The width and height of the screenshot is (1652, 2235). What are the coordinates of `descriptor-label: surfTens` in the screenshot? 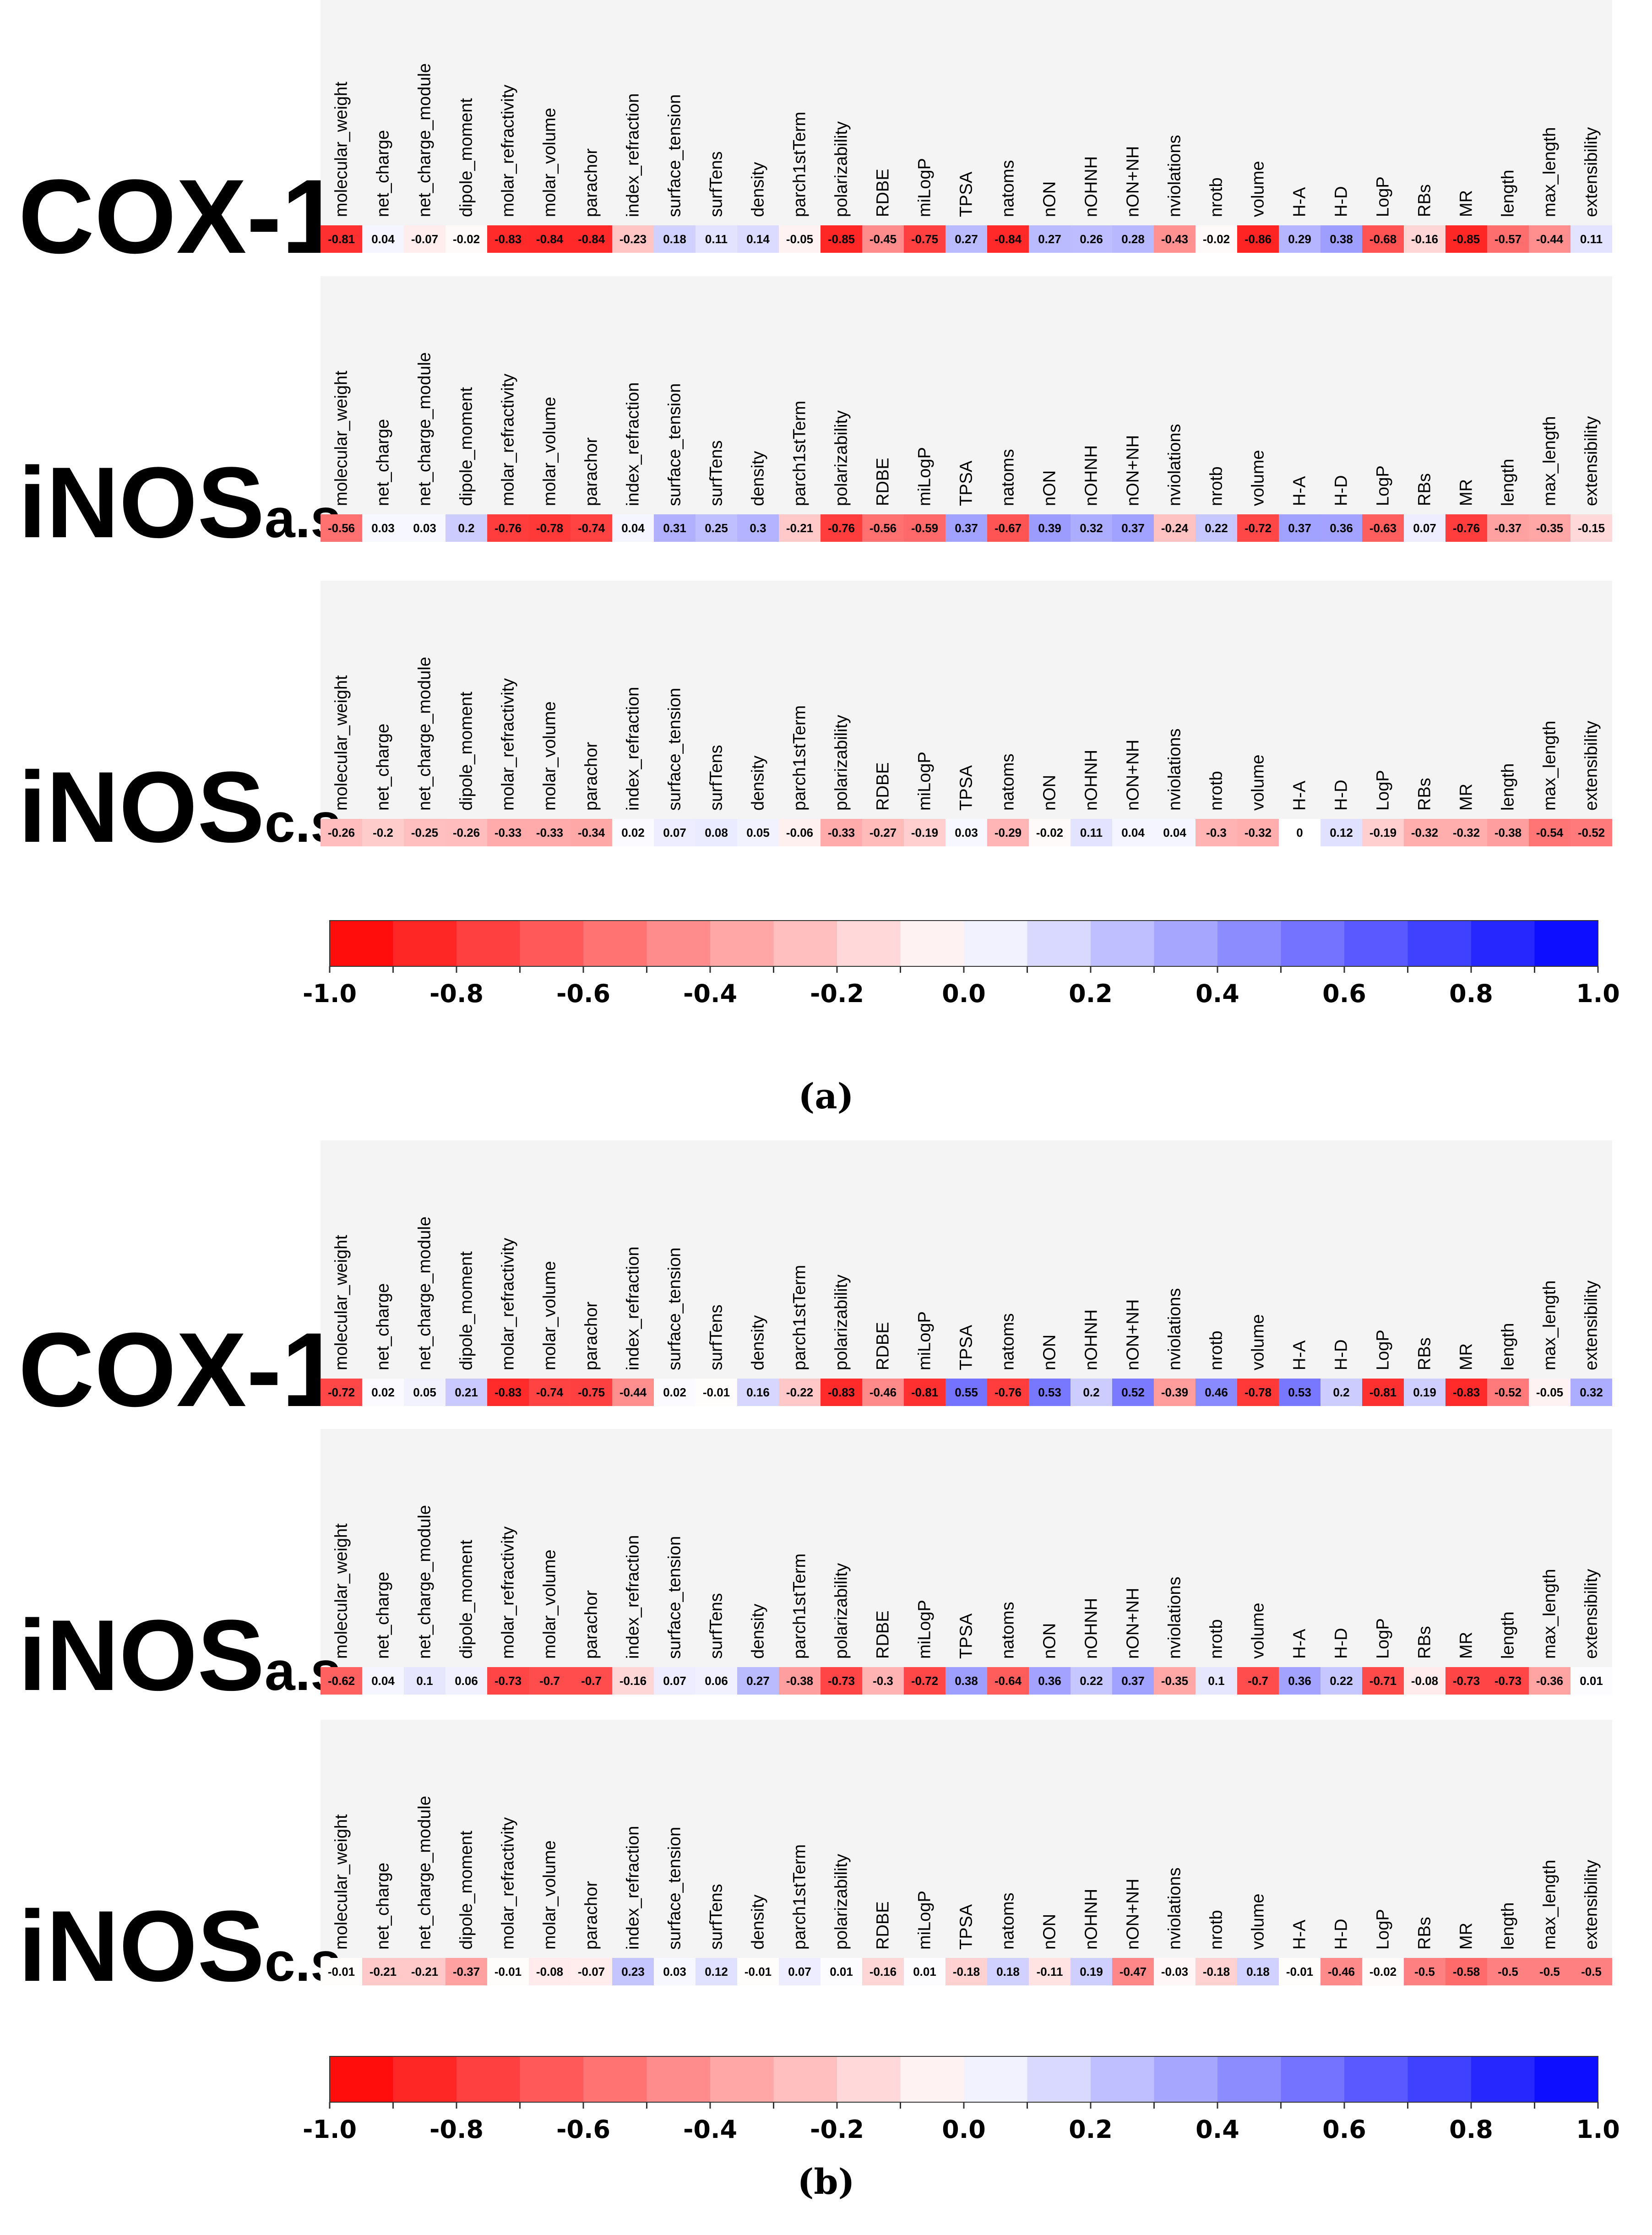 It's located at (716, 473).